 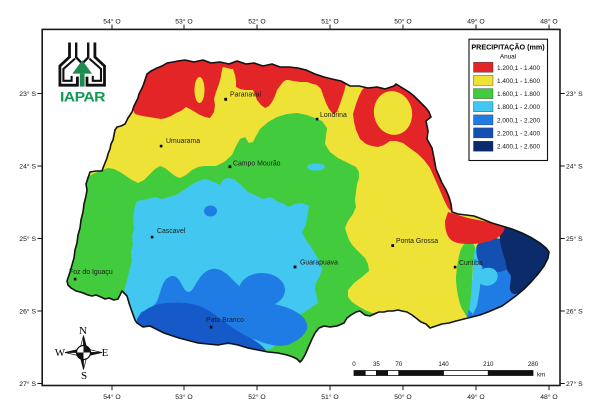 What do you see at coordinates (518, 133) in the screenshot?
I see `svg-text: 2.200,1 - 2.400` at bounding box center [518, 133].